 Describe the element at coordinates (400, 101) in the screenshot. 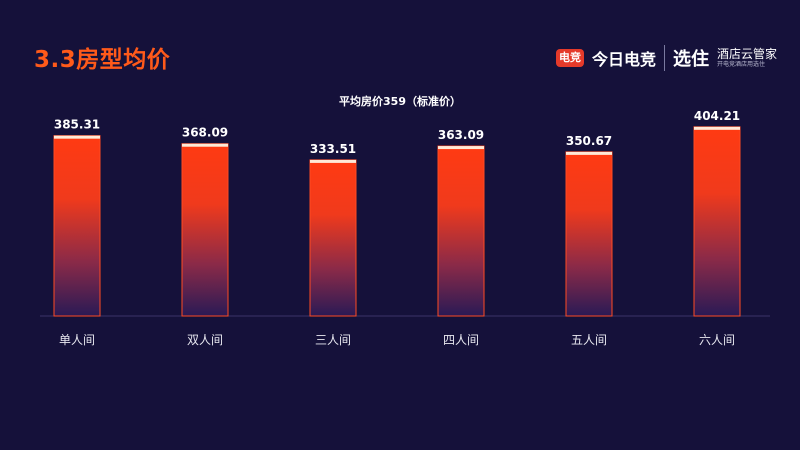

I see `average-price-annotation: 平均房价359（标准价）` at that location.